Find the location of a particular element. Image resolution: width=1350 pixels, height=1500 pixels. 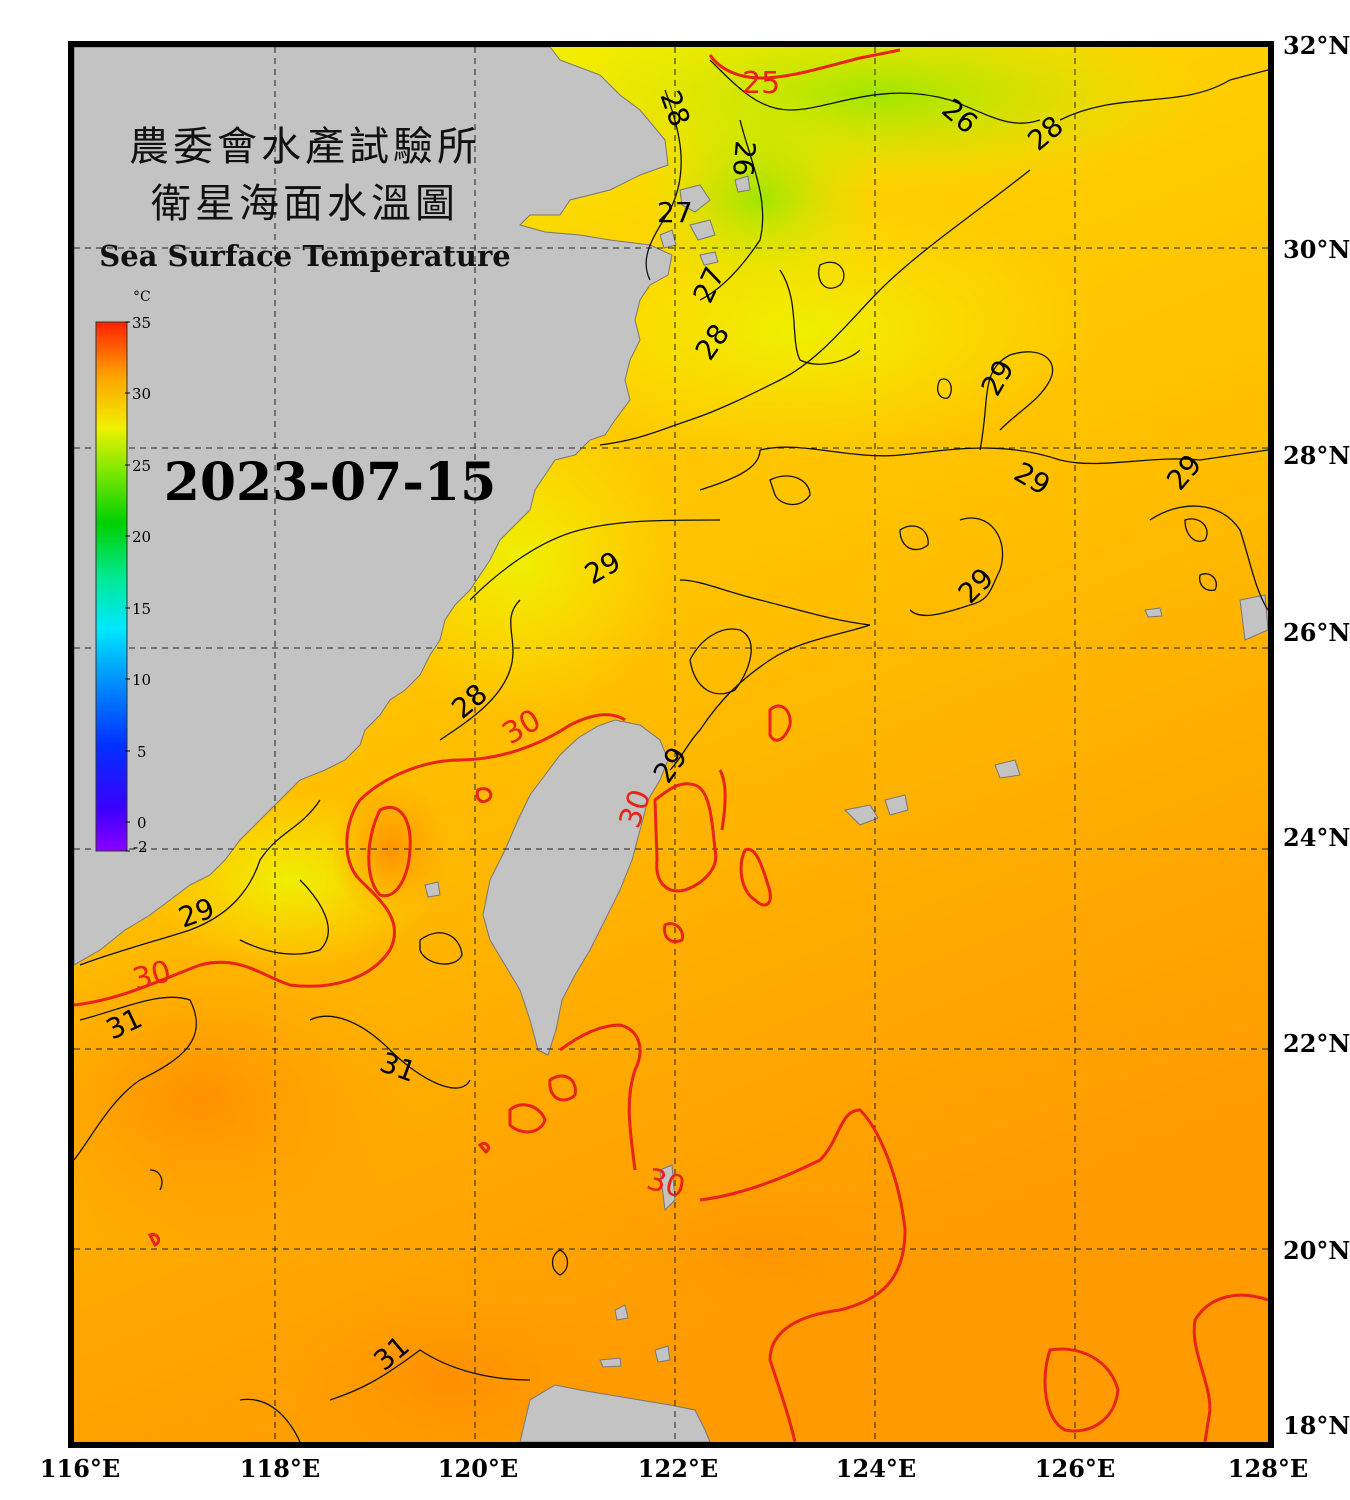

lat-label: 20°N is located at coordinates (1316, 1250).